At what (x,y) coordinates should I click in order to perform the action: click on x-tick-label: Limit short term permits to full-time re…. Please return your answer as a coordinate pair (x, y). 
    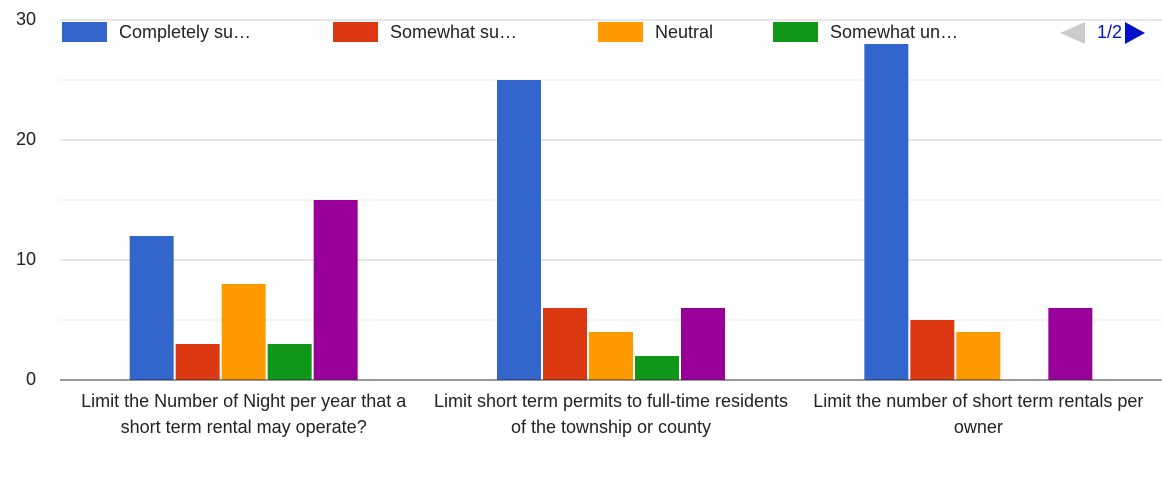
    Looking at the image, I should click on (611, 414).